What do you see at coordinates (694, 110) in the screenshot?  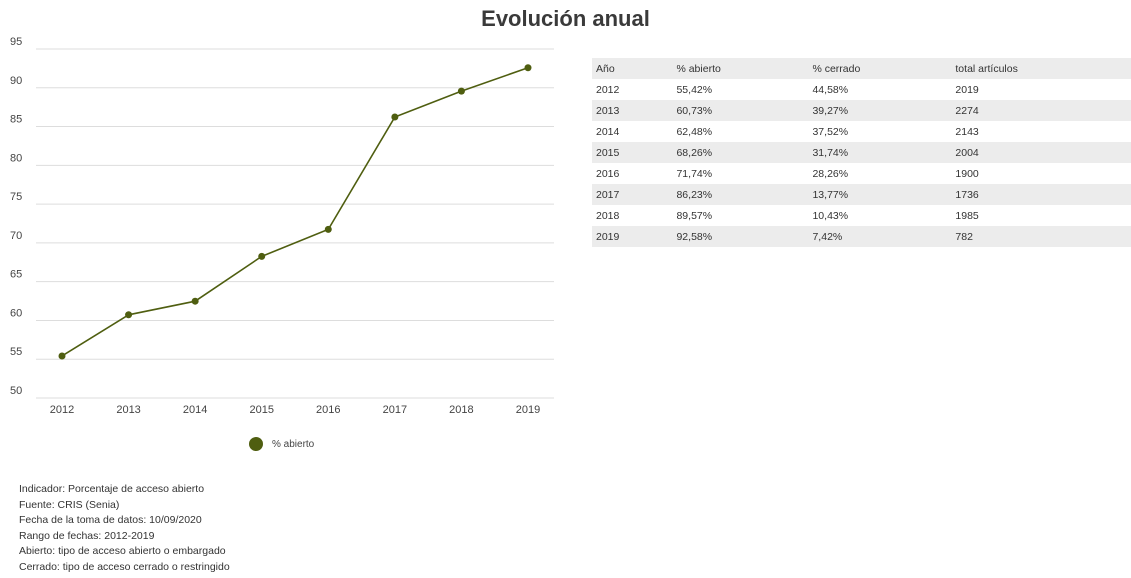 I see `table-cell: 60,73%` at bounding box center [694, 110].